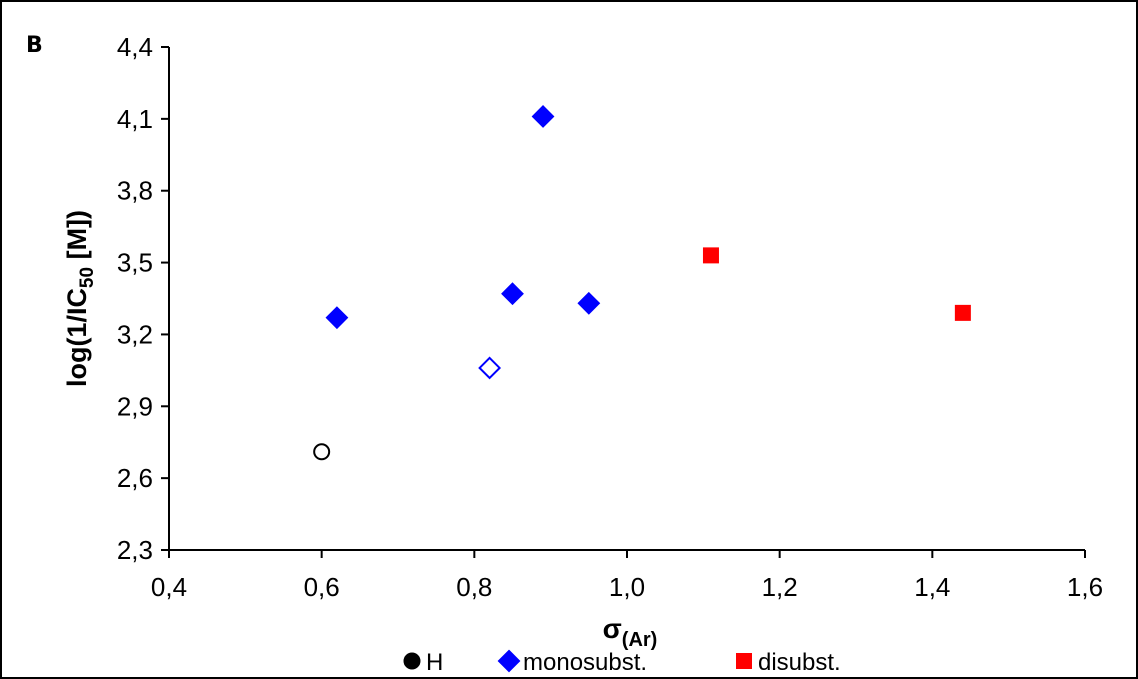 The image size is (1138, 679). I want to click on y-tick-label: 4,4, so click(135, 47).